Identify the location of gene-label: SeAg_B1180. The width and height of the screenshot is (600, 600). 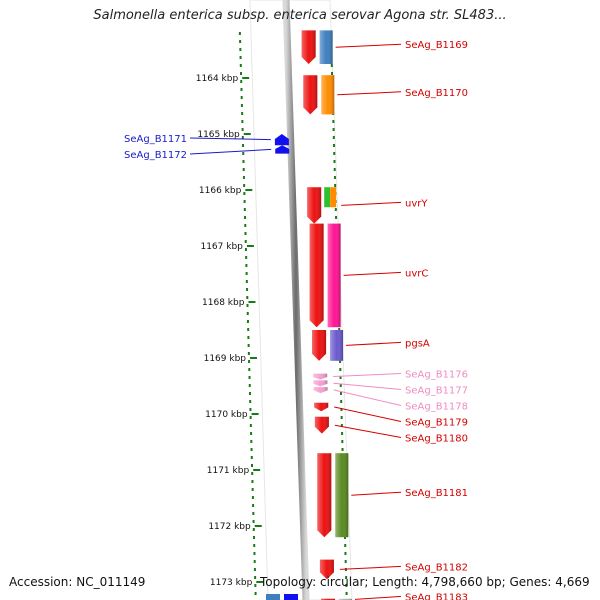
(436, 438).